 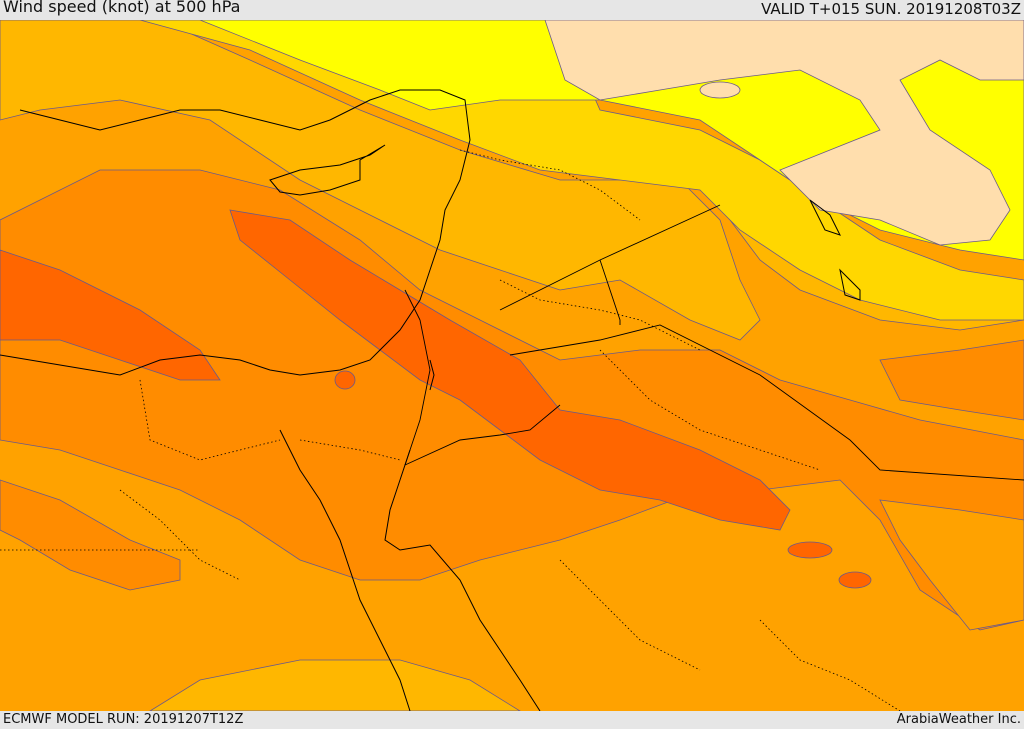 What do you see at coordinates (335, 685) in the screenshot?
I see `band-amber-south` at bounding box center [335, 685].